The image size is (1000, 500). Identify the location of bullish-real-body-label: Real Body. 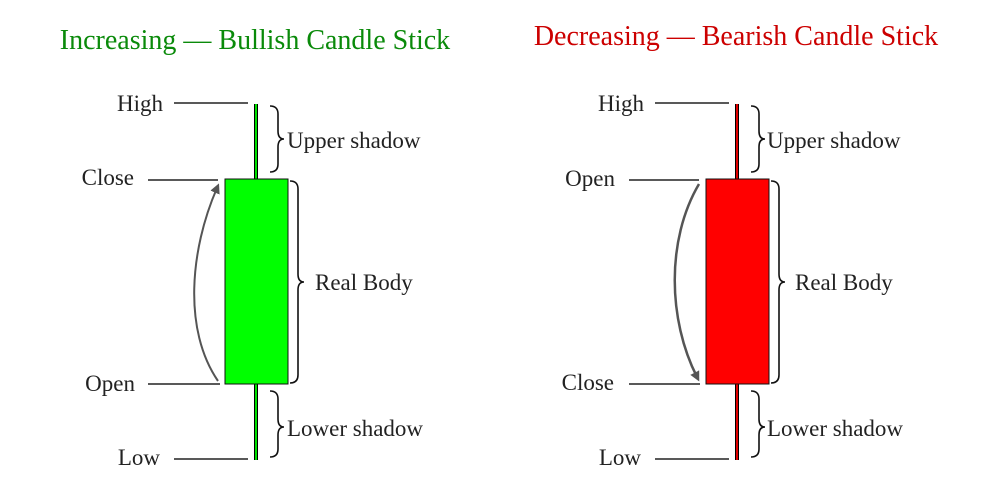
(364, 282).